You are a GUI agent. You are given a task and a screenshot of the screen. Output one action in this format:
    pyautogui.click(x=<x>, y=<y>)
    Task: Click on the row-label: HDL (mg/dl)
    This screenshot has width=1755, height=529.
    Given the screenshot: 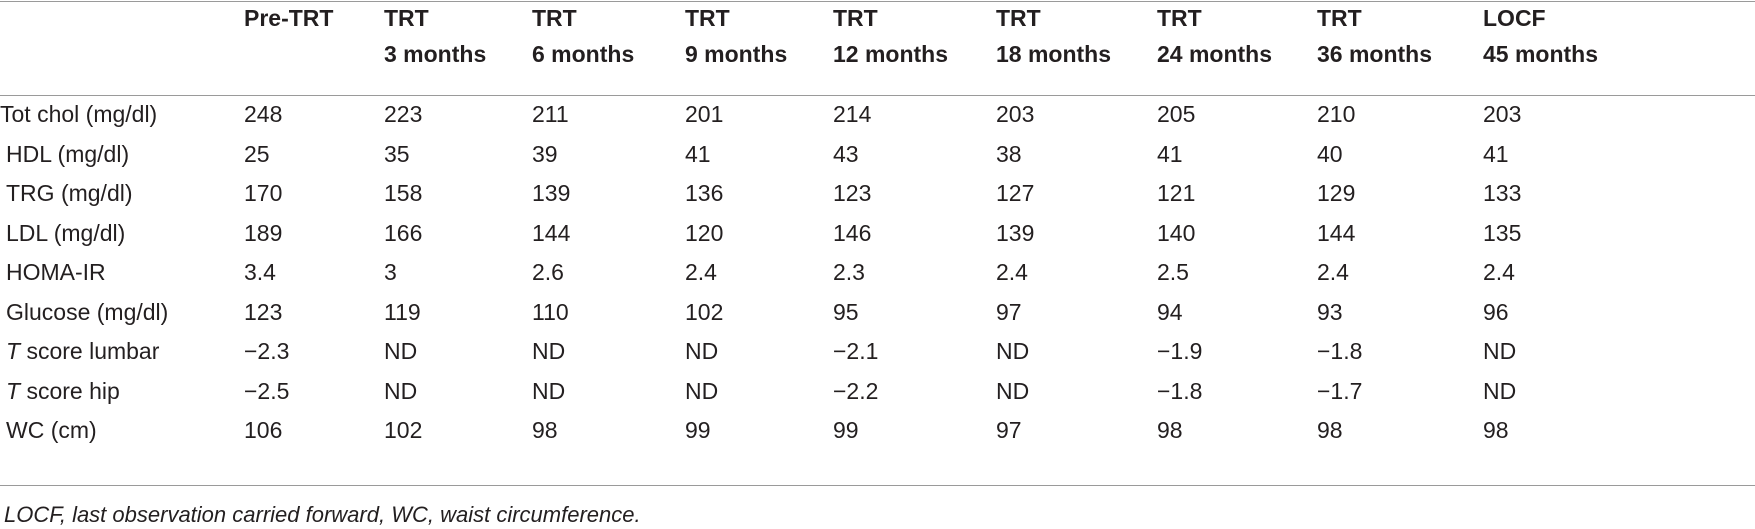 What is the action you would take?
    pyautogui.click(x=122, y=155)
    